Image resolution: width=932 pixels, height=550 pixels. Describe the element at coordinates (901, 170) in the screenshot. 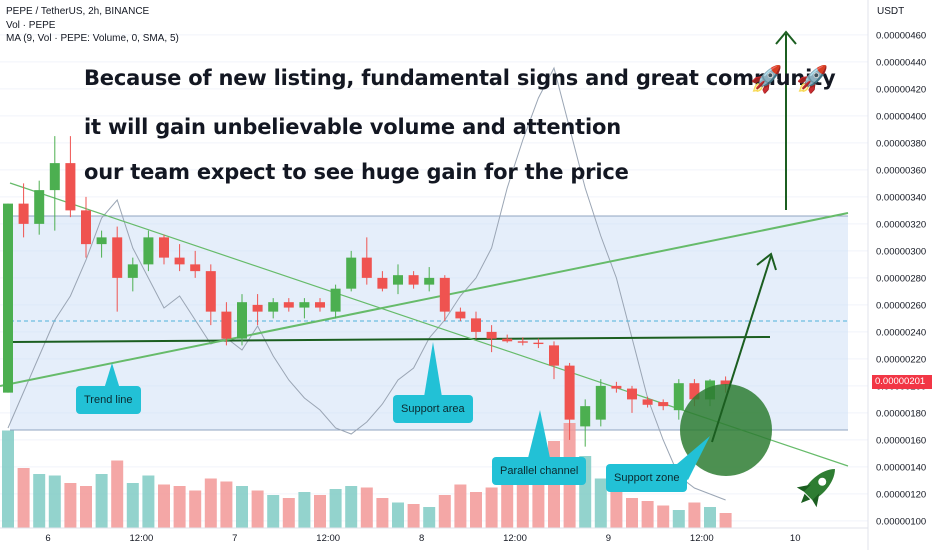

I see `y-tick-label: 0.00000360` at that location.